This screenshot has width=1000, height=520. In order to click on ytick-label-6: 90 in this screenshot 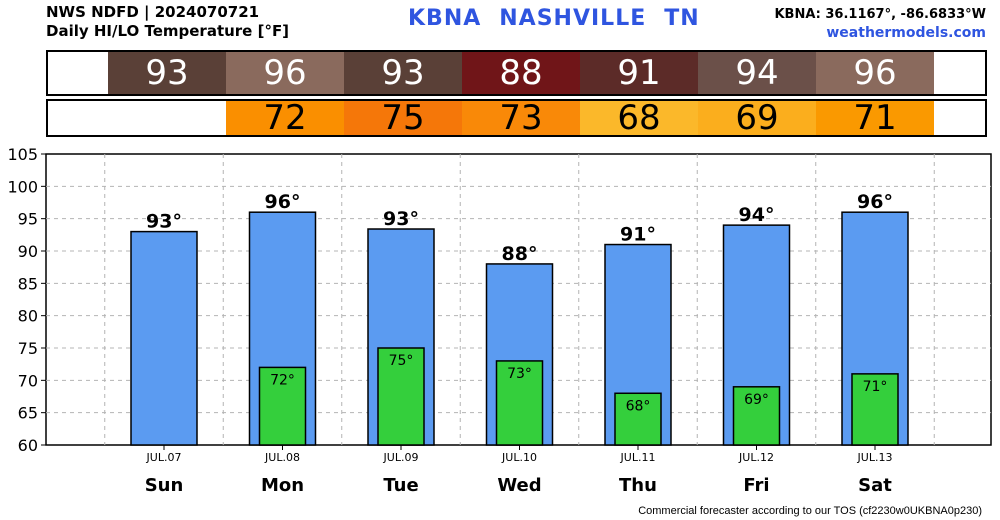, I will do `click(28, 251)`.